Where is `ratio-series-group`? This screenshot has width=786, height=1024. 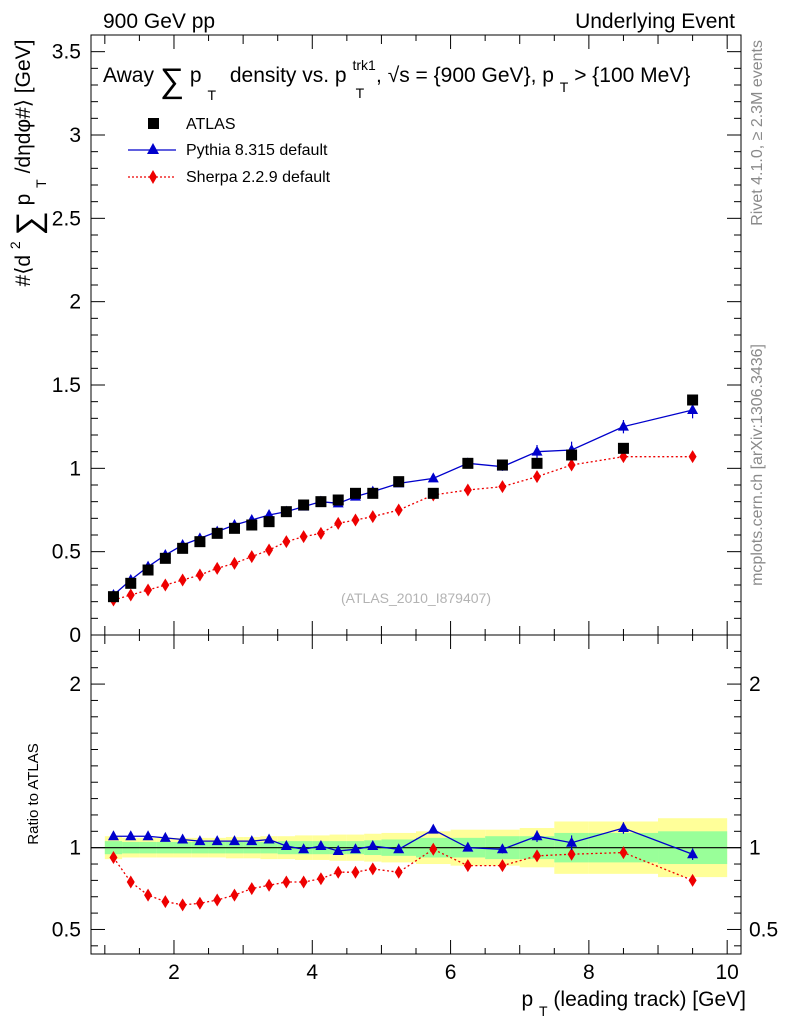 ratio-series-group is located at coordinates (403, 867).